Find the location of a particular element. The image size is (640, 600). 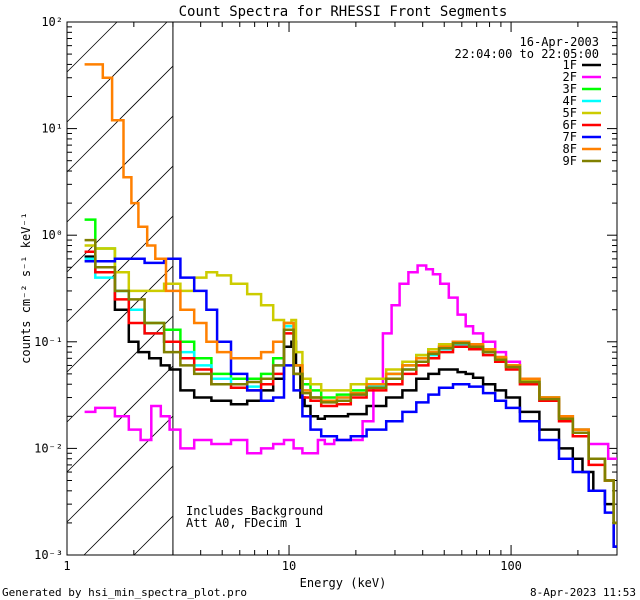

y-tick-label: 10⁻² is located at coordinates (48, 448).